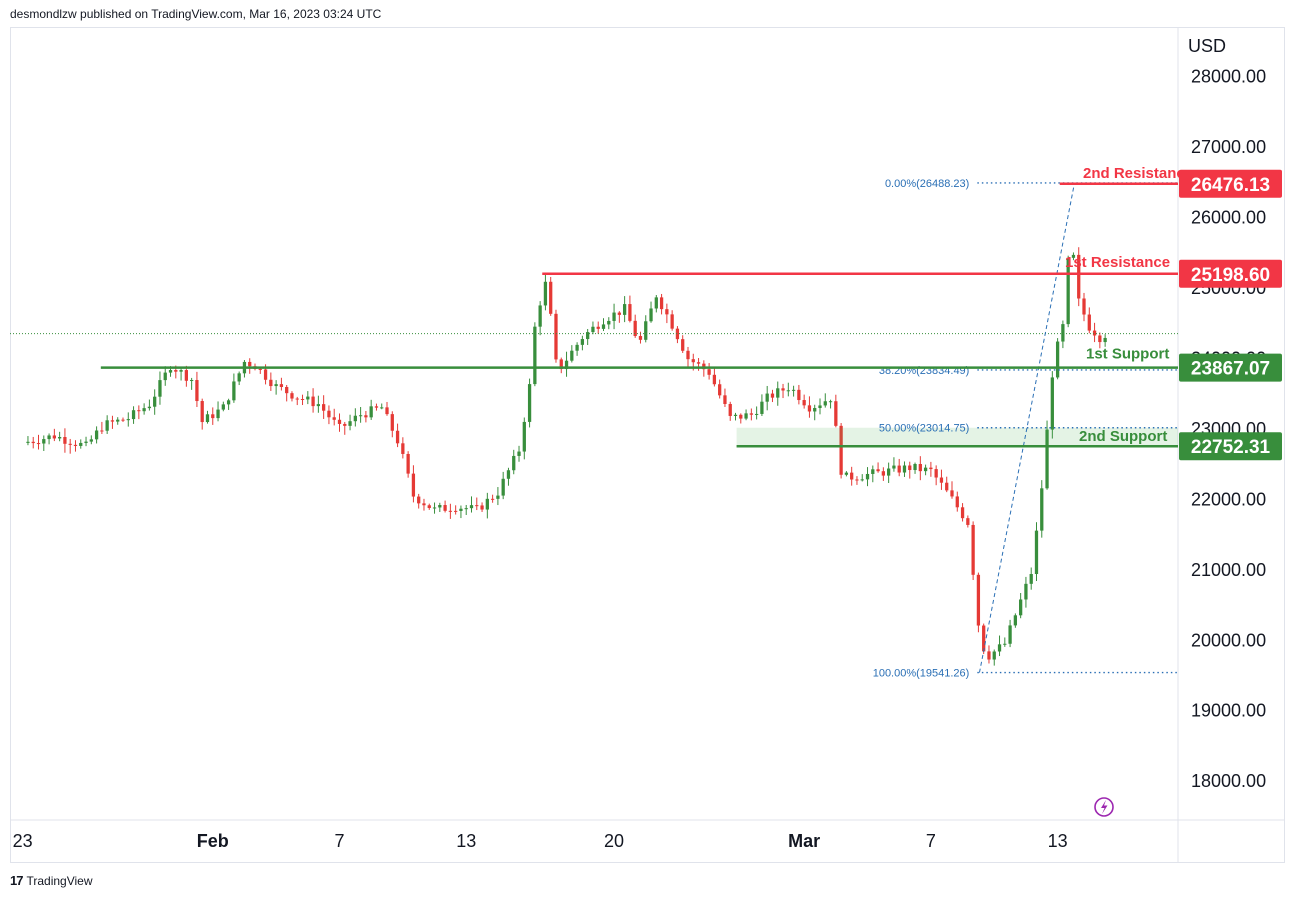 This screenshot has height=899, width=1296. Describe the element at coordinates (1228, 499) in the screenshot. I see `y-tick-label: 22000.00` at that location.